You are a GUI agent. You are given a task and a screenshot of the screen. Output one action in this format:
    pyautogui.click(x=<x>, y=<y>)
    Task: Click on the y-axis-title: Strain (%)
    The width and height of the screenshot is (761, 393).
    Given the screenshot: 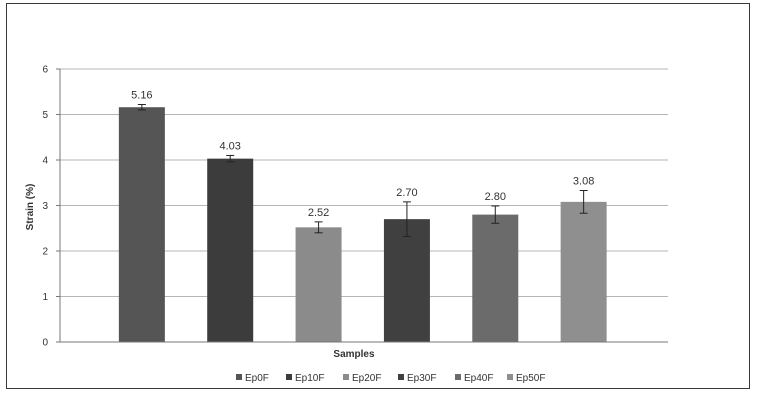 What is the action you would take?
    pyautogui.click(x=30, y=207)
    